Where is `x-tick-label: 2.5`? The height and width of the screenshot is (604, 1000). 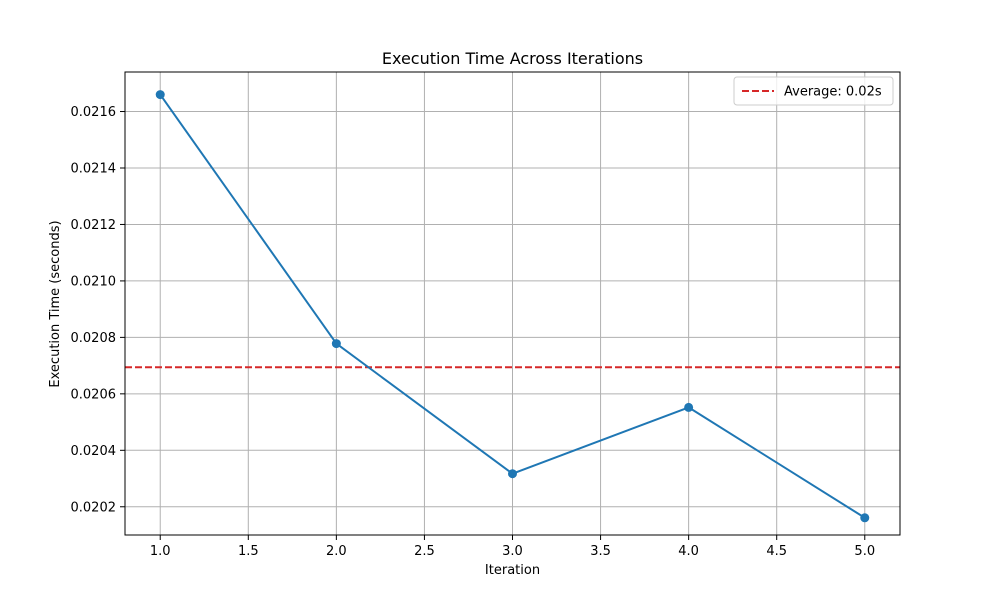 x-tick-label: 2.5 is located at coordinates (424, 551).